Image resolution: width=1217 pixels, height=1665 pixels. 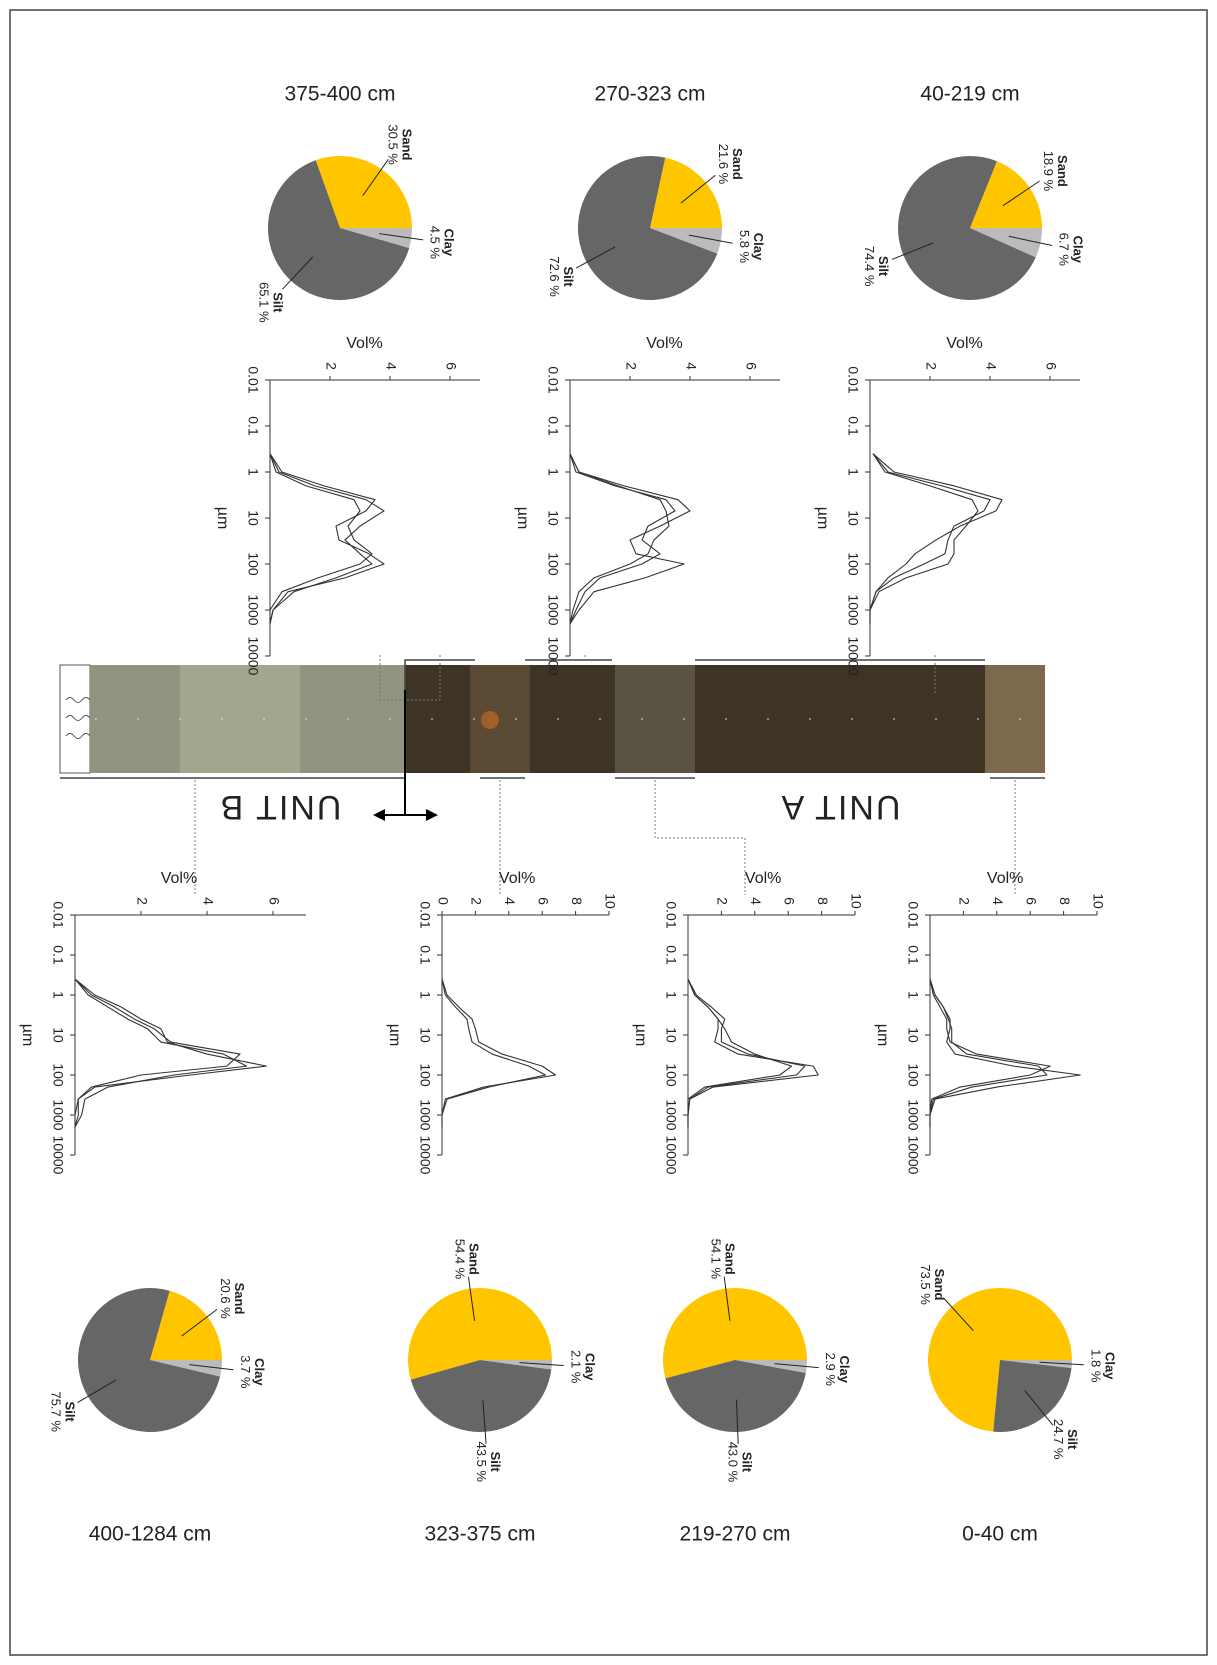 What do you see at coordinates (340, 94) in the screenshot?
I see `pie-title: 375-400 cm` at bounding box center [340, 94].